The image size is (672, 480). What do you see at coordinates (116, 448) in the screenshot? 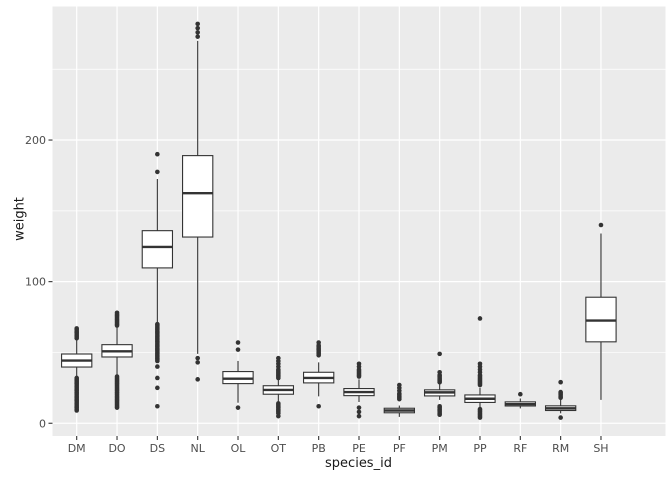
I see `x-tick-label: DO` at bounding box center [116, 448].